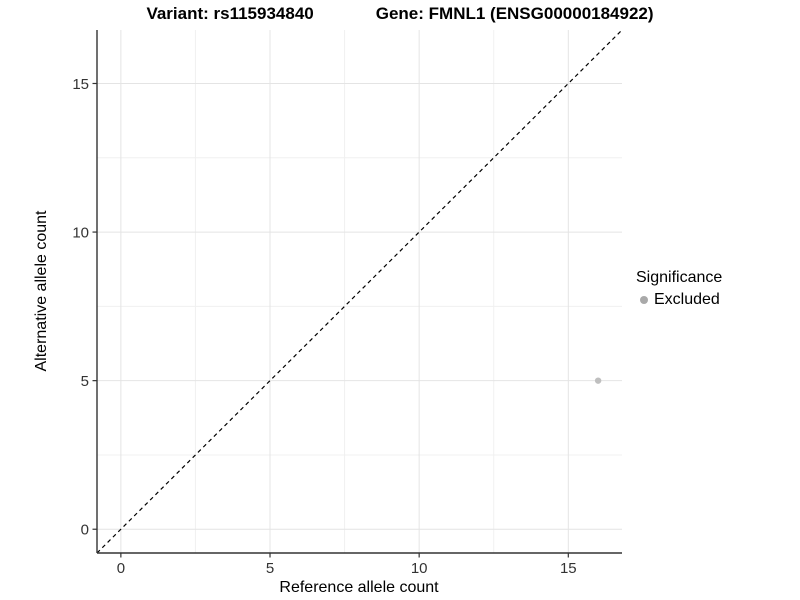  What do you see at coordinates (80, 233) in the screenshot?
I see `y-tick-label: 10` at bounding box center [80, 233].